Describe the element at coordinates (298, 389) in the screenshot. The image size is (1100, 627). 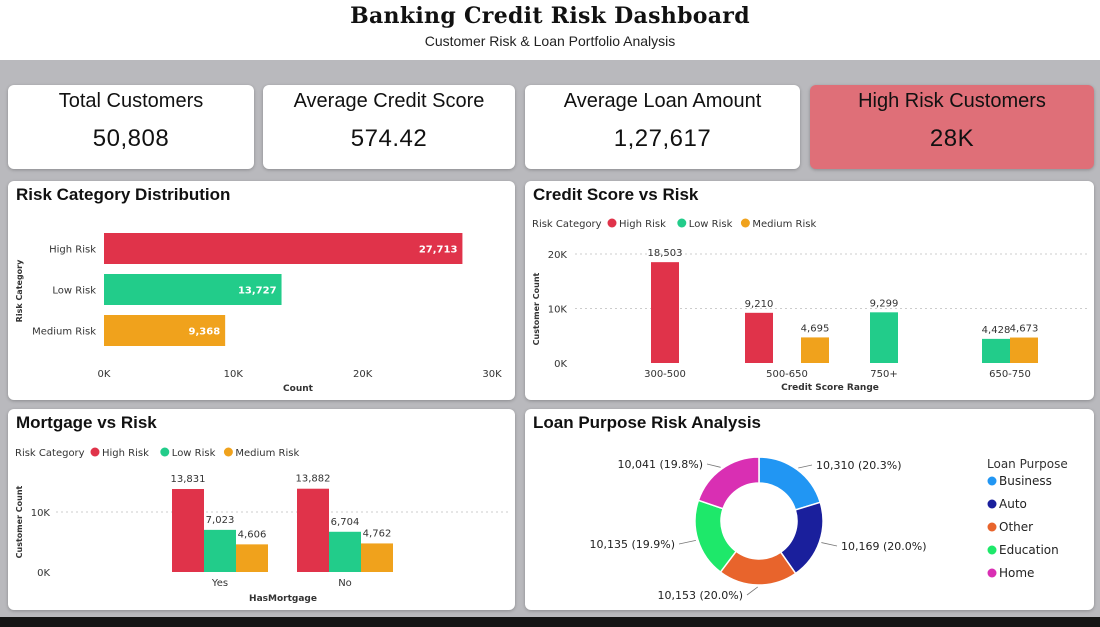
I see `x-axis-label: Count` at that location.